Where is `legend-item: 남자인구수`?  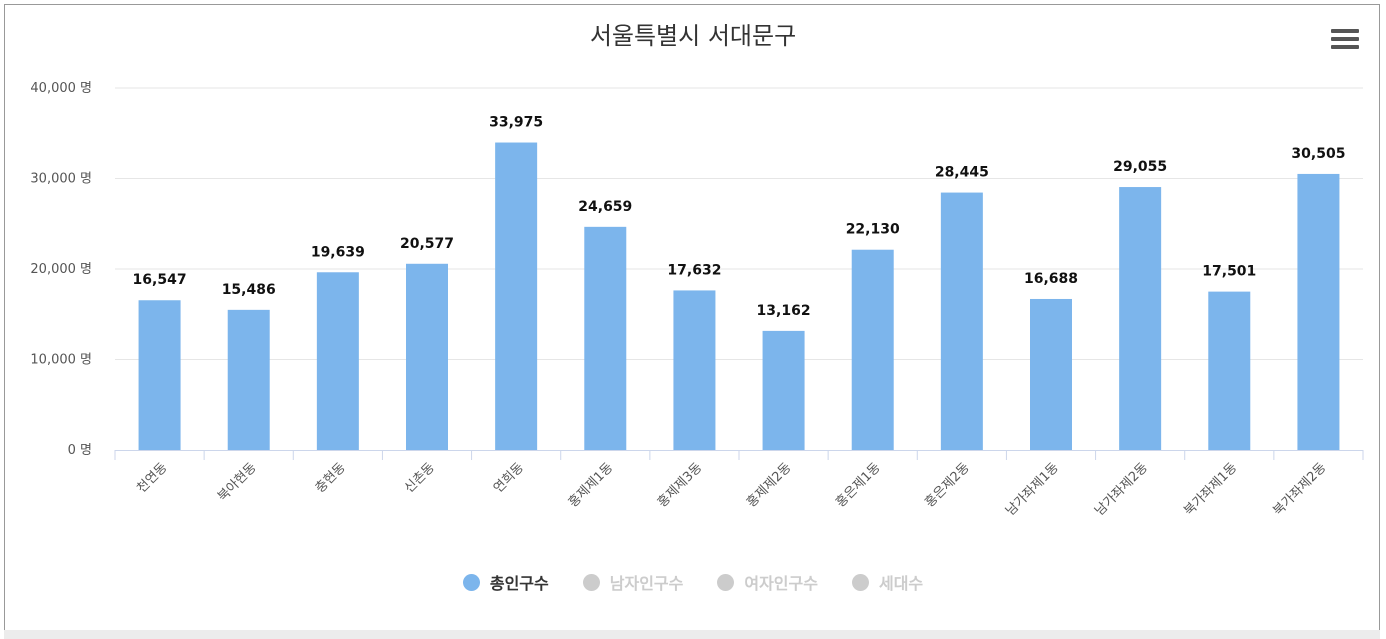
legend-item: 남자인구수 is located at coordinates (633, 582).